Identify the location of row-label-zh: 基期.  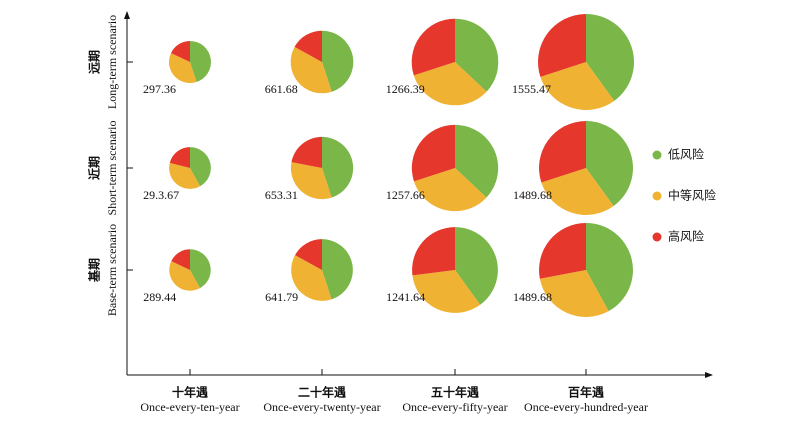
(94, 270).